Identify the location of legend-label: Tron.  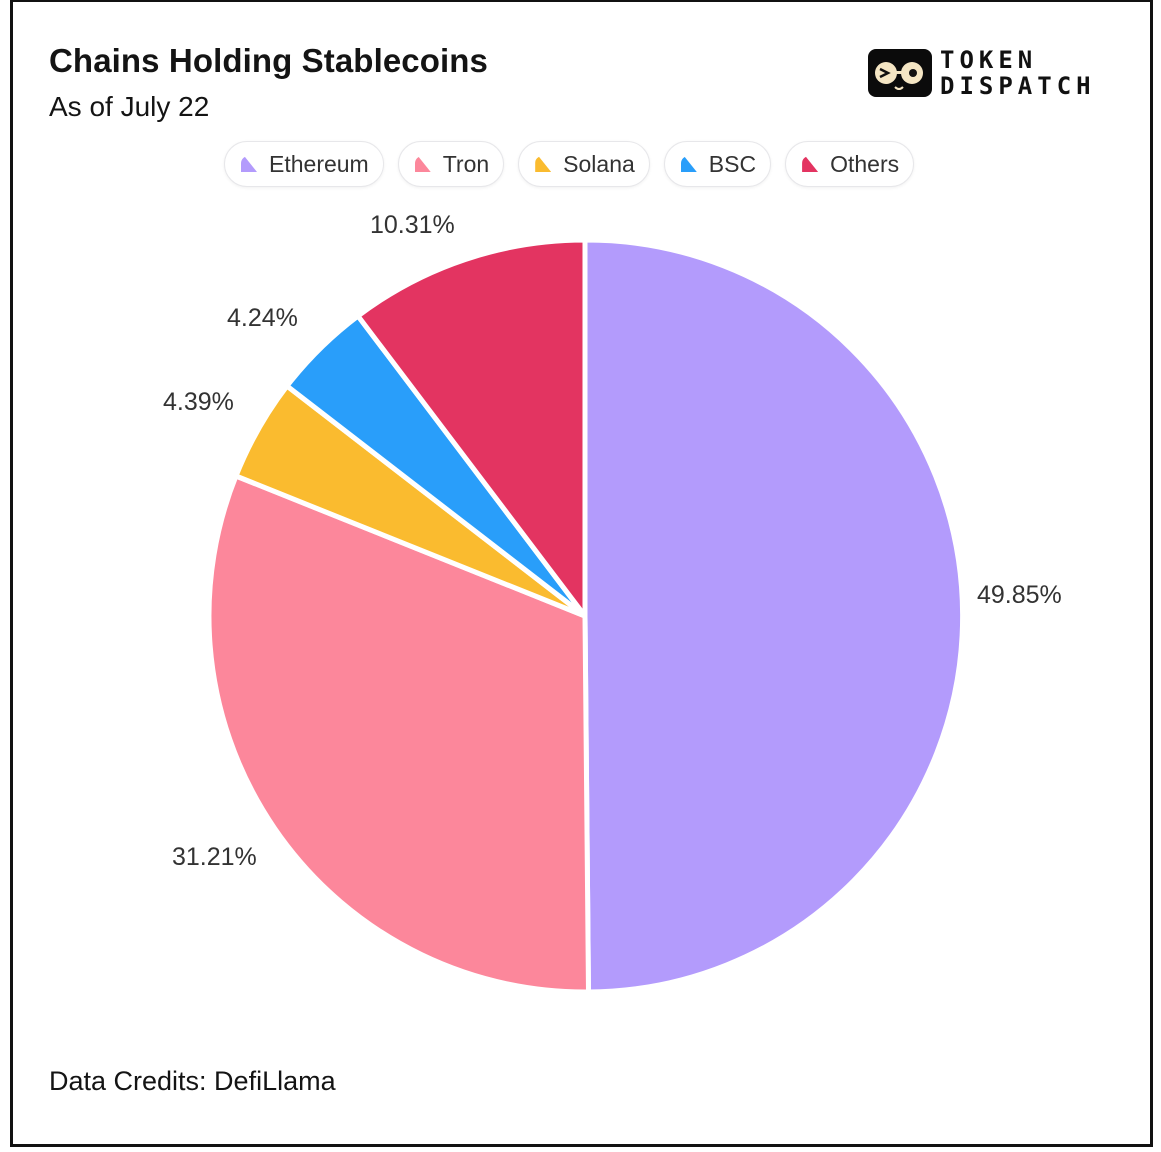
(466, 163).